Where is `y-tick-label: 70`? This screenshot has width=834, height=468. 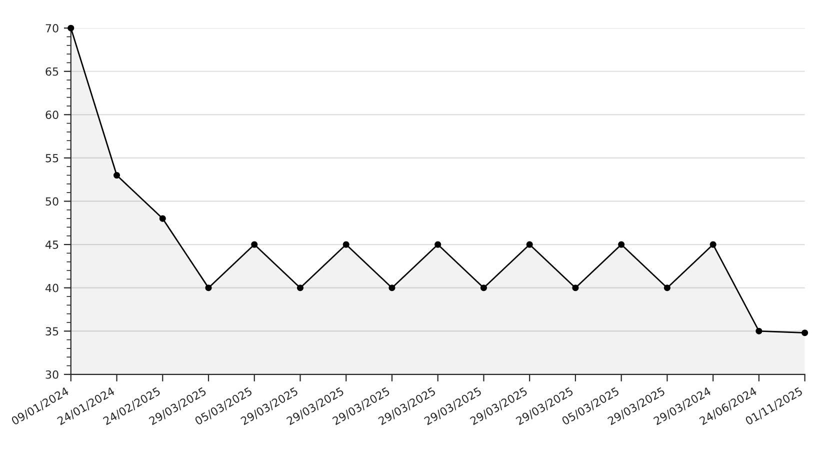
y-tick-label: 70 is located at coordinates (52, 28).